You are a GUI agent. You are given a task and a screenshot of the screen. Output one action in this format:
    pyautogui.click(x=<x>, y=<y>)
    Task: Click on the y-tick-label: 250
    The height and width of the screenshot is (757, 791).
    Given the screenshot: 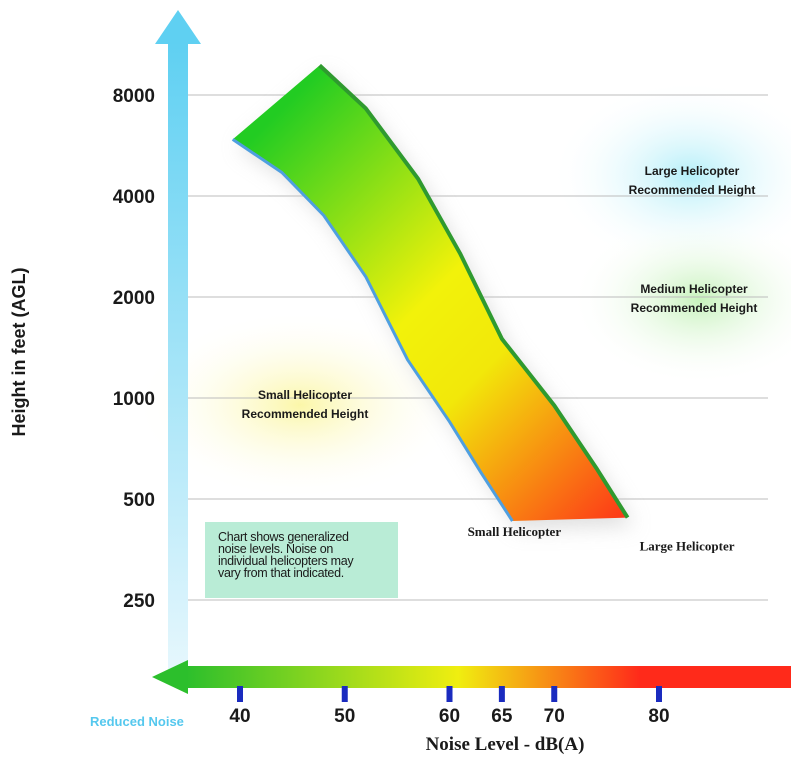 What is the action you would take?
    pyautogui.click(x=139, y=601)
    